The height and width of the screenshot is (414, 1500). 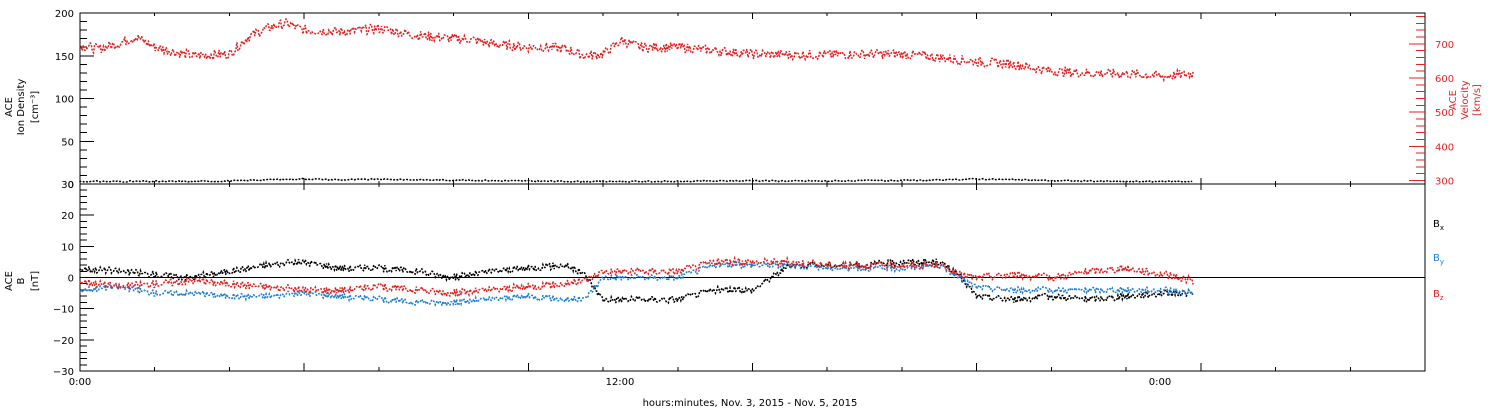 I want to click on bottom-left-ylabel-line1: ACE, so click(x=9, y=281).